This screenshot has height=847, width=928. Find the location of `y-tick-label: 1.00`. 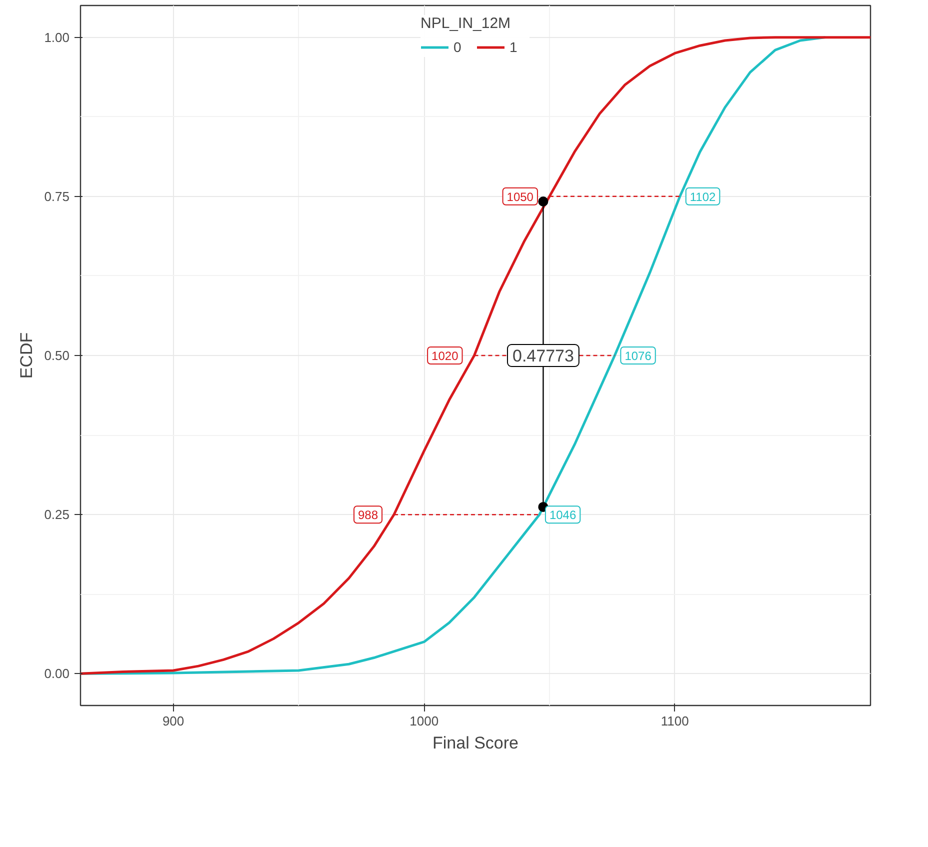

y-tick-label: 1.00 is located at coordinates (57, 37).